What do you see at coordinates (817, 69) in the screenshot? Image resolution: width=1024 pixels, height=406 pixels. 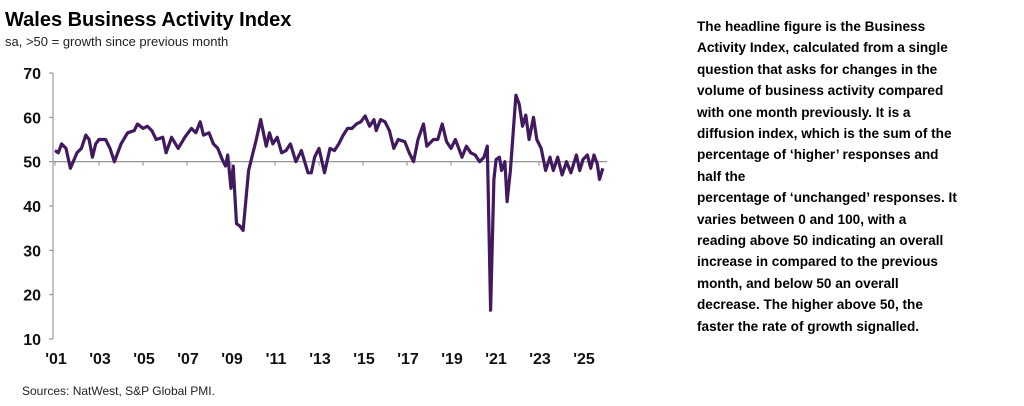 I see `description-line: question that asks for changes in the` at bounding box center [817, 69].